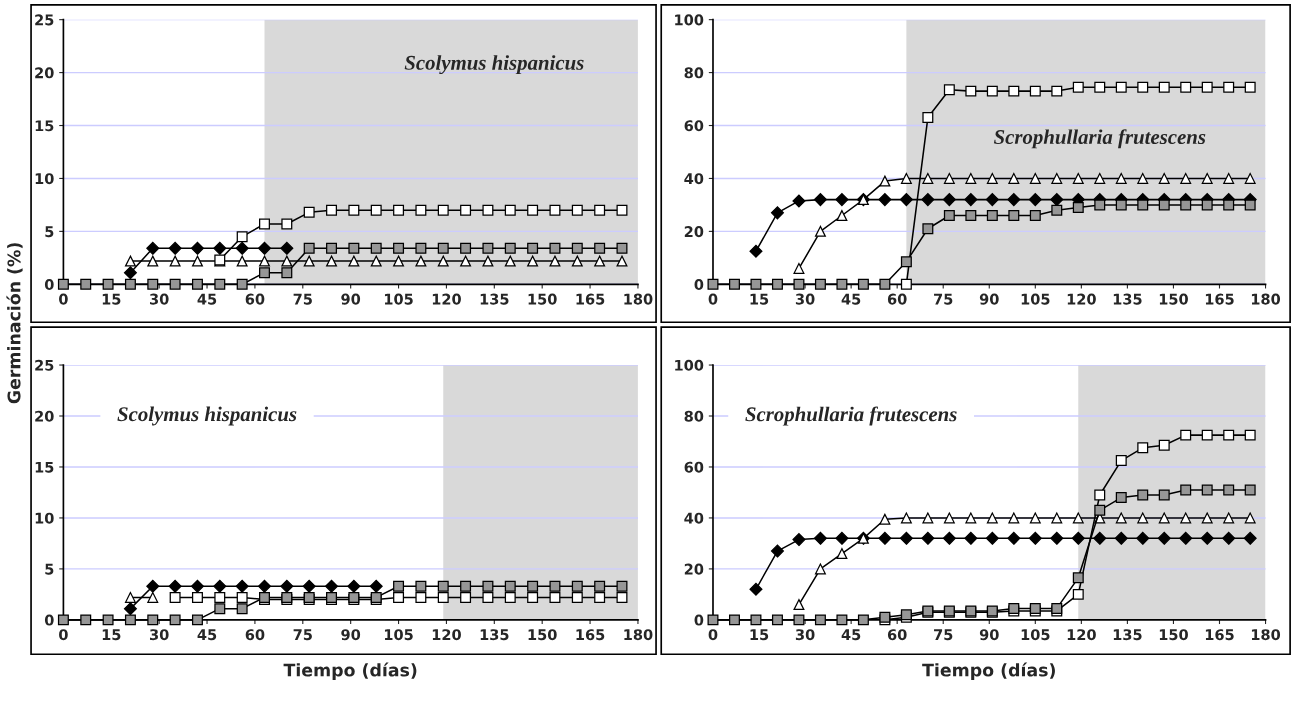 This screenshot has width=1294, height=702. Describe the element at coordinates (14, 323) in the screenshot. I see `y-axis-title: Germinación (%)` at that location.